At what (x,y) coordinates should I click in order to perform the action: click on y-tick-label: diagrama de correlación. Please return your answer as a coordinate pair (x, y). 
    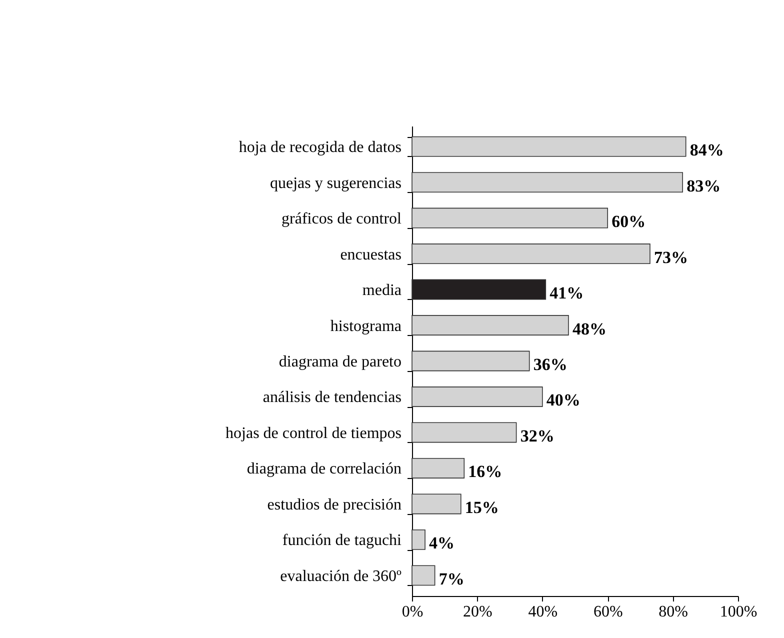
    Looking at the image, I should click on (324, 469).